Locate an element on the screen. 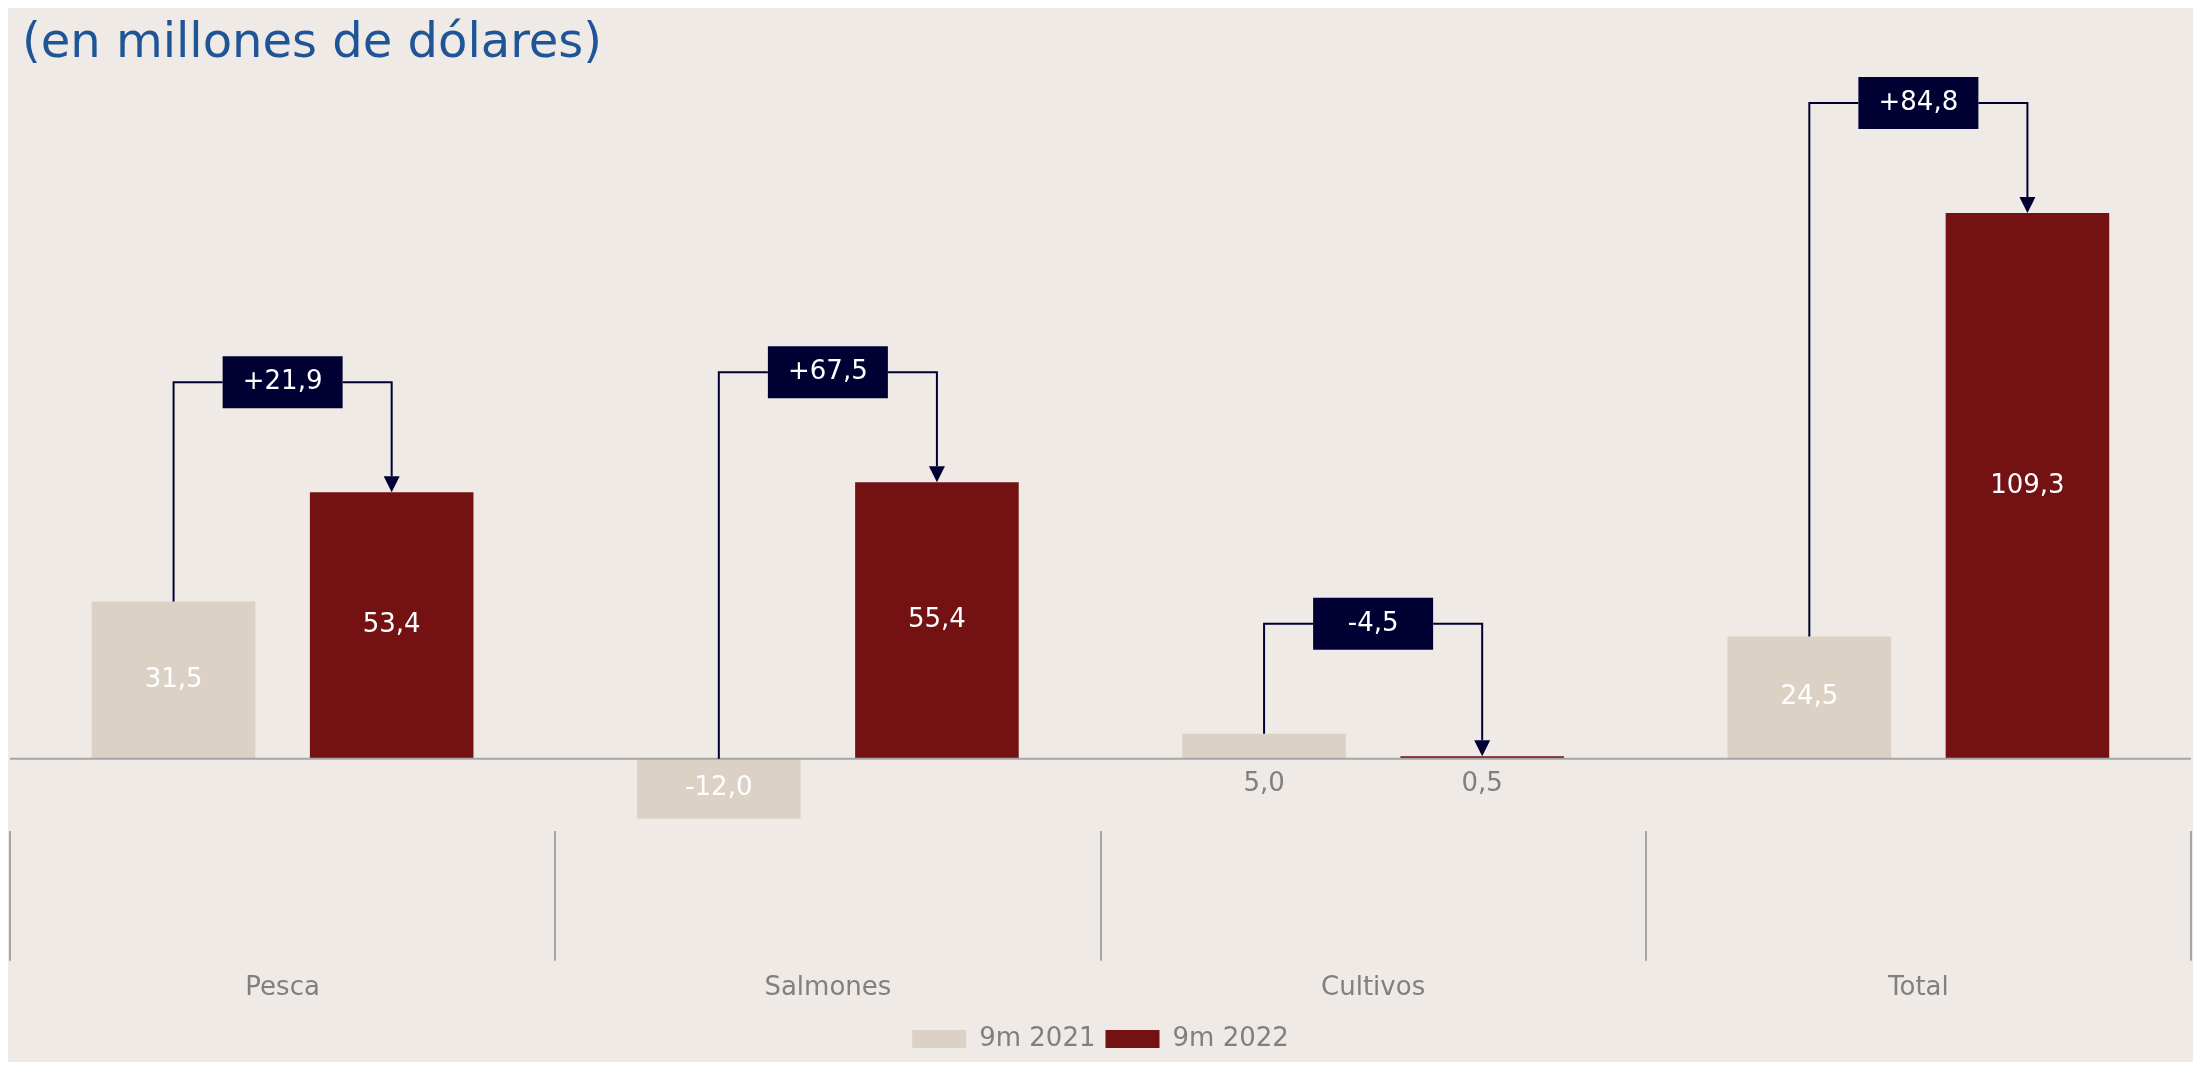  legend-label: 9m 2021 is located at coordinates (1037, 1036).